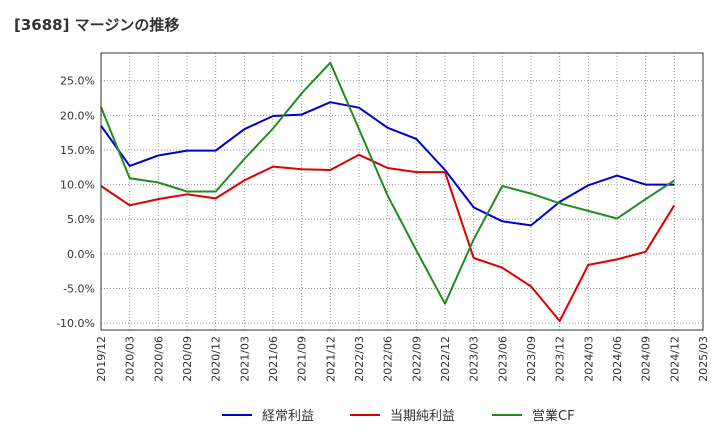 This screenshot has height=440, width=720. I want to click on x-tick-label: 2021/12, so click(330, 359).